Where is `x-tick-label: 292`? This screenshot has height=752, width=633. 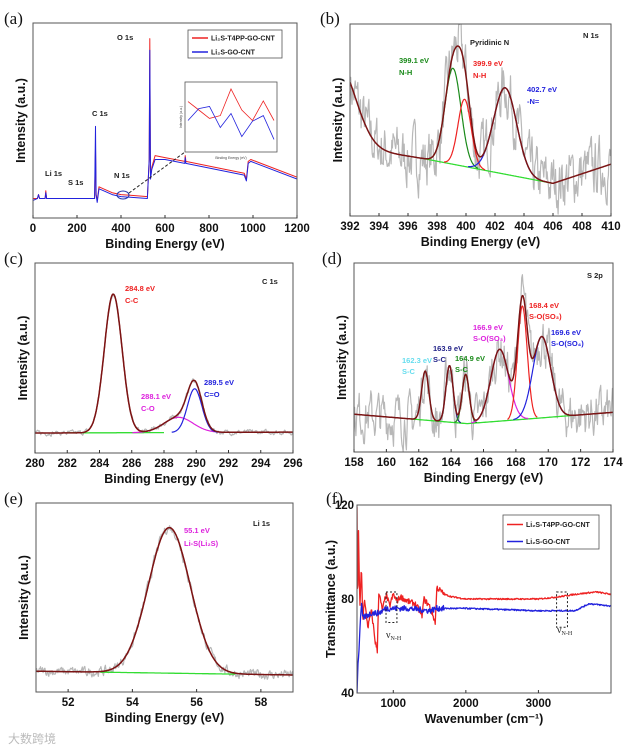
x-tick-label: 292 is located at coordinates (228, 464).